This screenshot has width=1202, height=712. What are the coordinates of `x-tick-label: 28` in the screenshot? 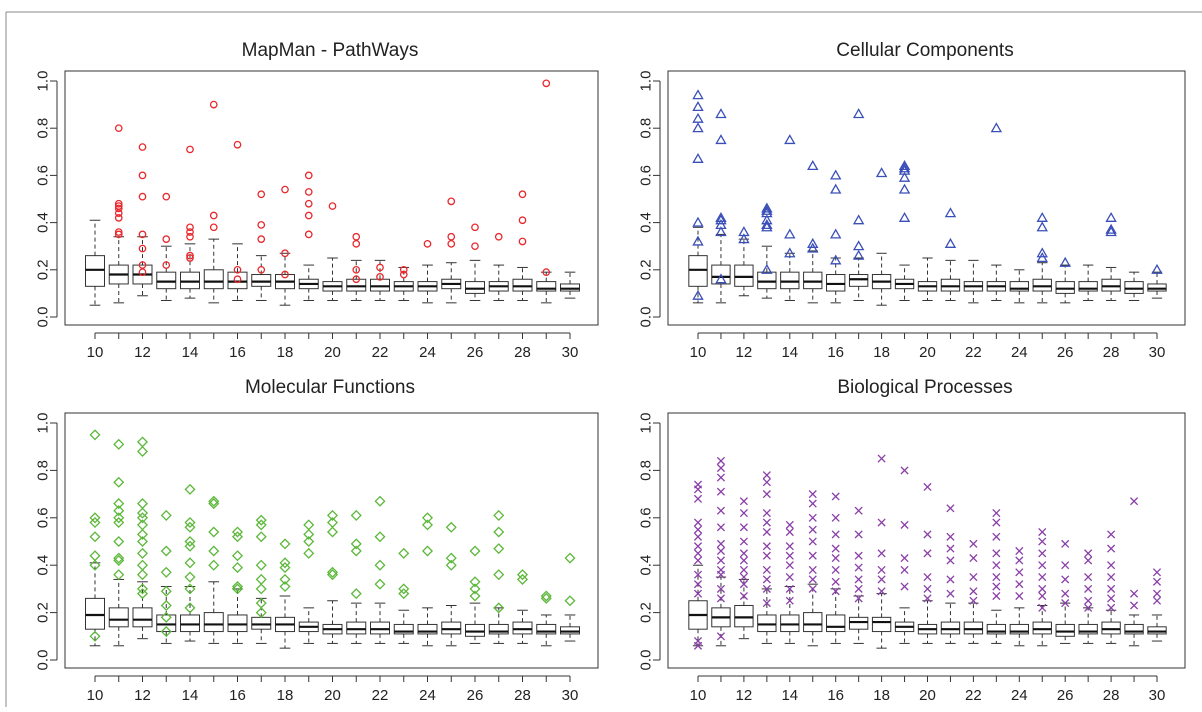 It's located at (522, 695).